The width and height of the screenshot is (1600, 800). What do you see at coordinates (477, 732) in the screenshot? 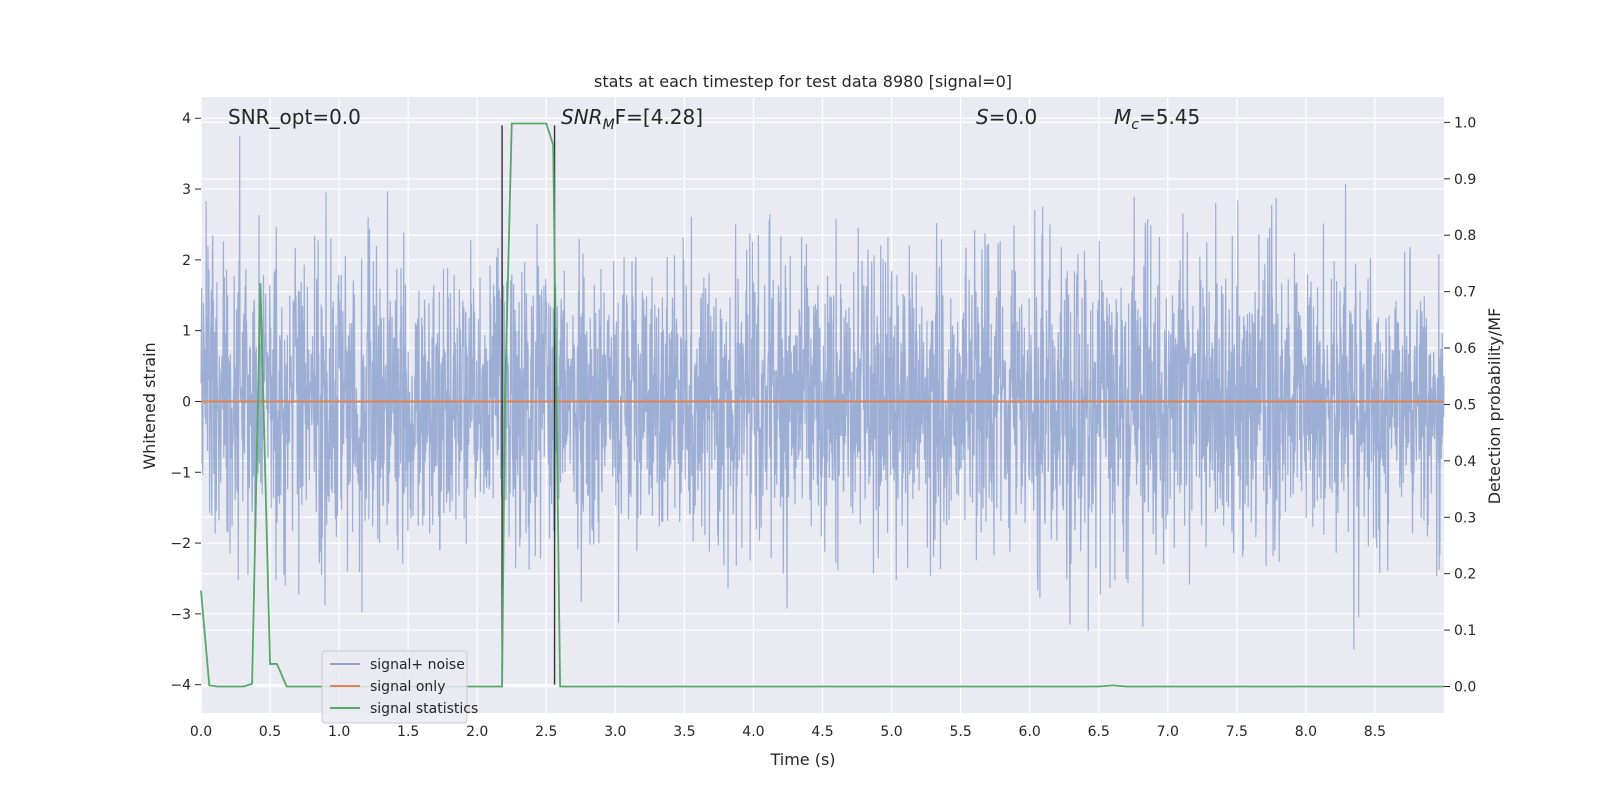
I see `x-tick-label: 2.0` at bounding box center [477, 732].